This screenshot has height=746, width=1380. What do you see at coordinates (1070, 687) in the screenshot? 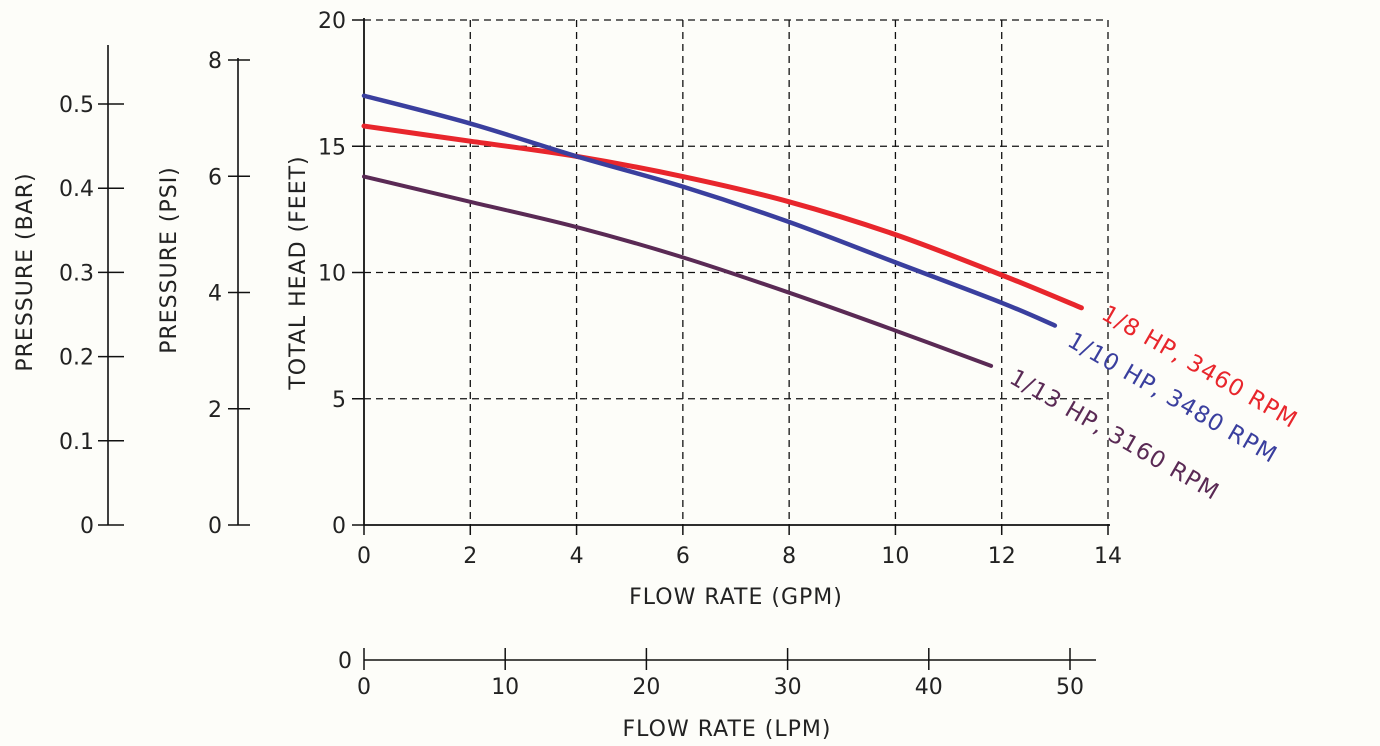
I see `lpm-tick-label-50: 50` at bounding box center [1070, 687].